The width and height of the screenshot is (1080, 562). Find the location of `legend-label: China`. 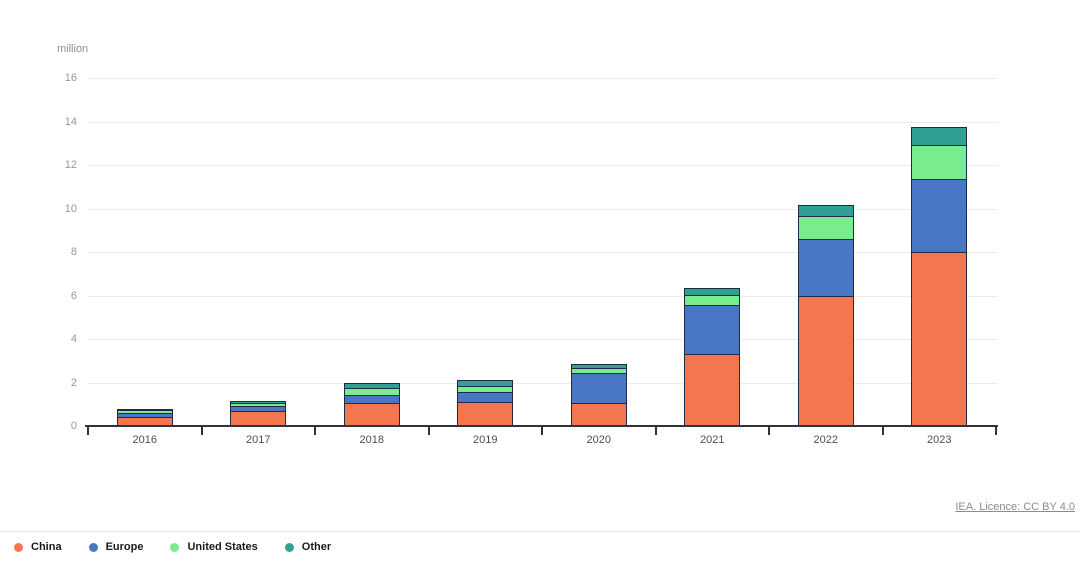

legend-label: China is located at coordinates (46, 547).